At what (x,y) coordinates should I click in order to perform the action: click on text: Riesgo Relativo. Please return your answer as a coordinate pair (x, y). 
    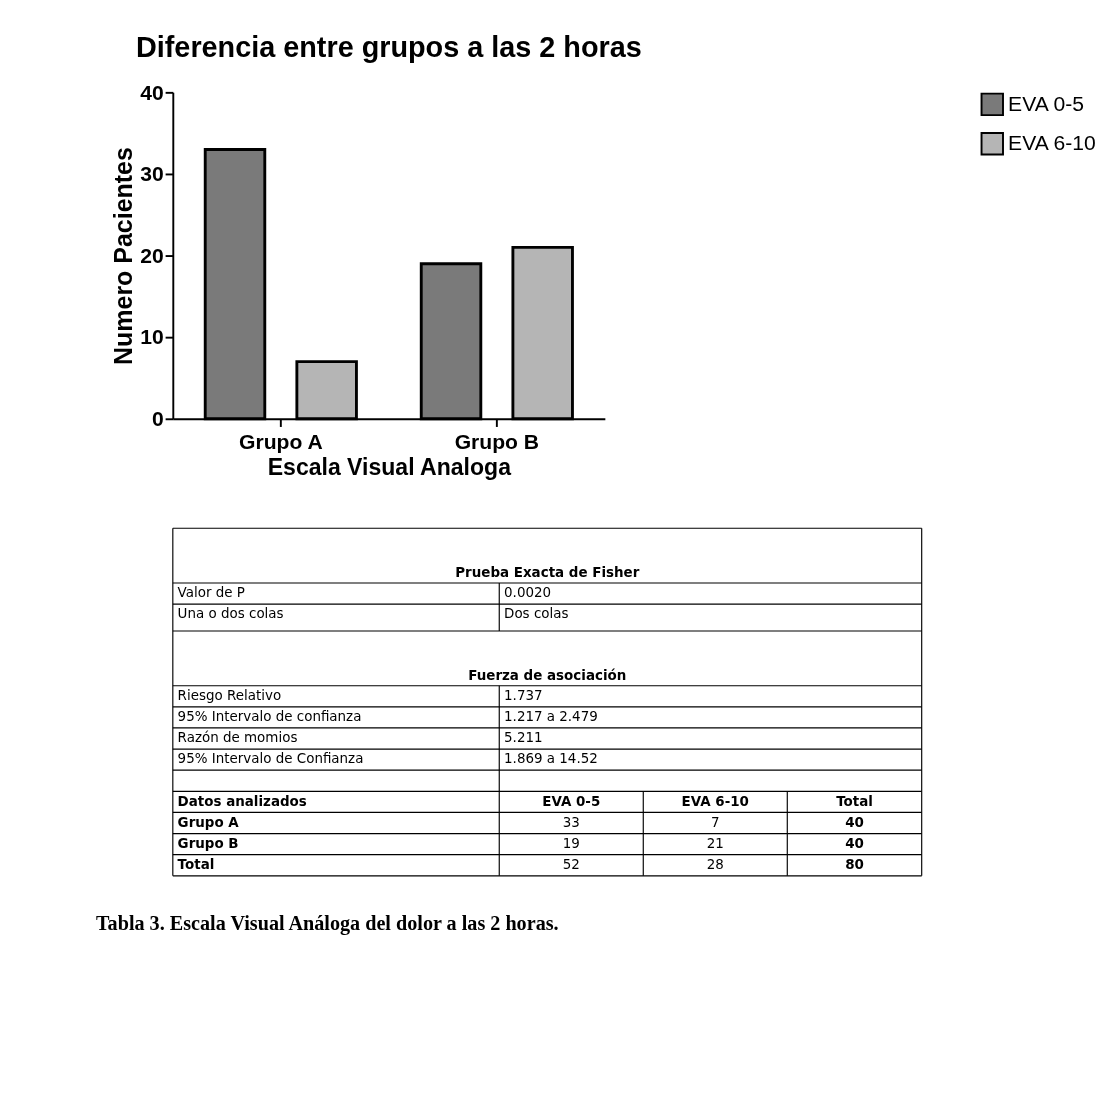
    Looking at the image, I should click on (229, 696).